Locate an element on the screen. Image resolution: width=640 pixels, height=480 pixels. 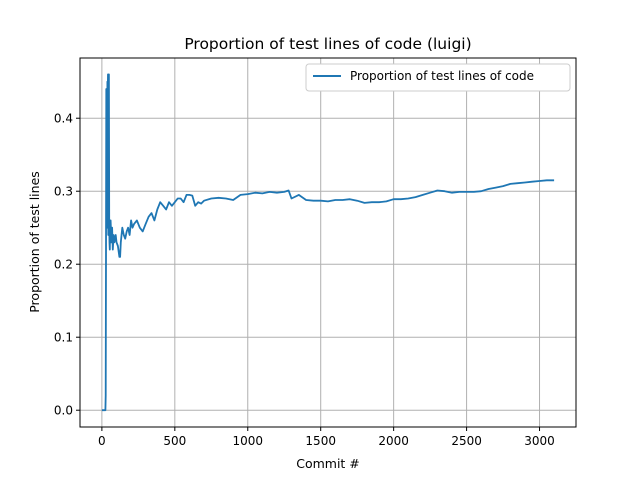
y-axis-label: Proportion of test lines is located at coordinates (34, 242).